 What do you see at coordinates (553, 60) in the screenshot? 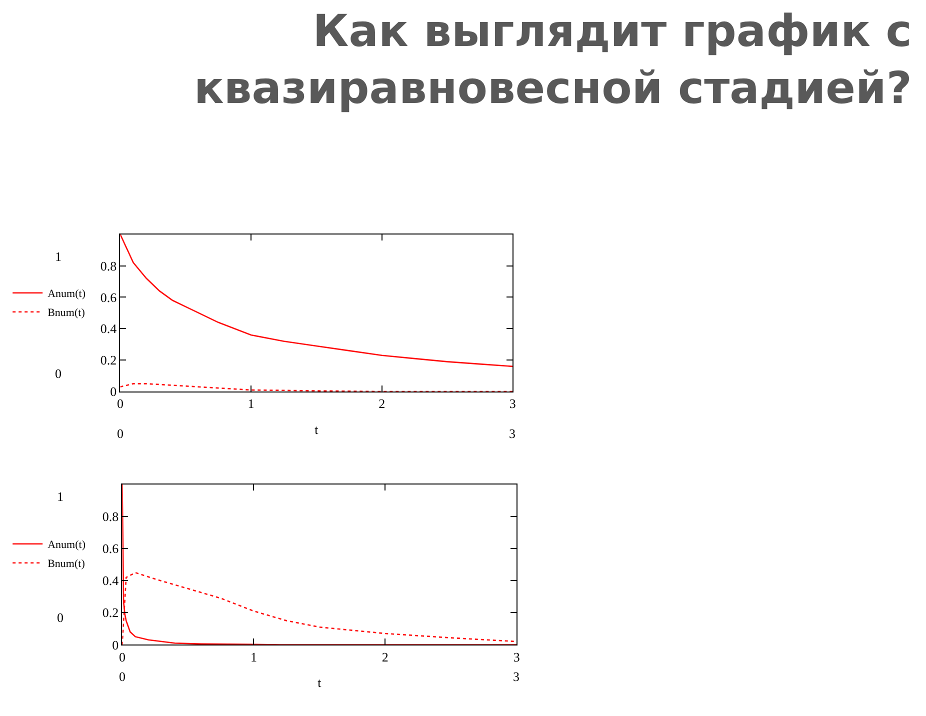
I see `chart-title: Как выглядит график с квазиравновесной стадией?` at bounding box center [553, 60].